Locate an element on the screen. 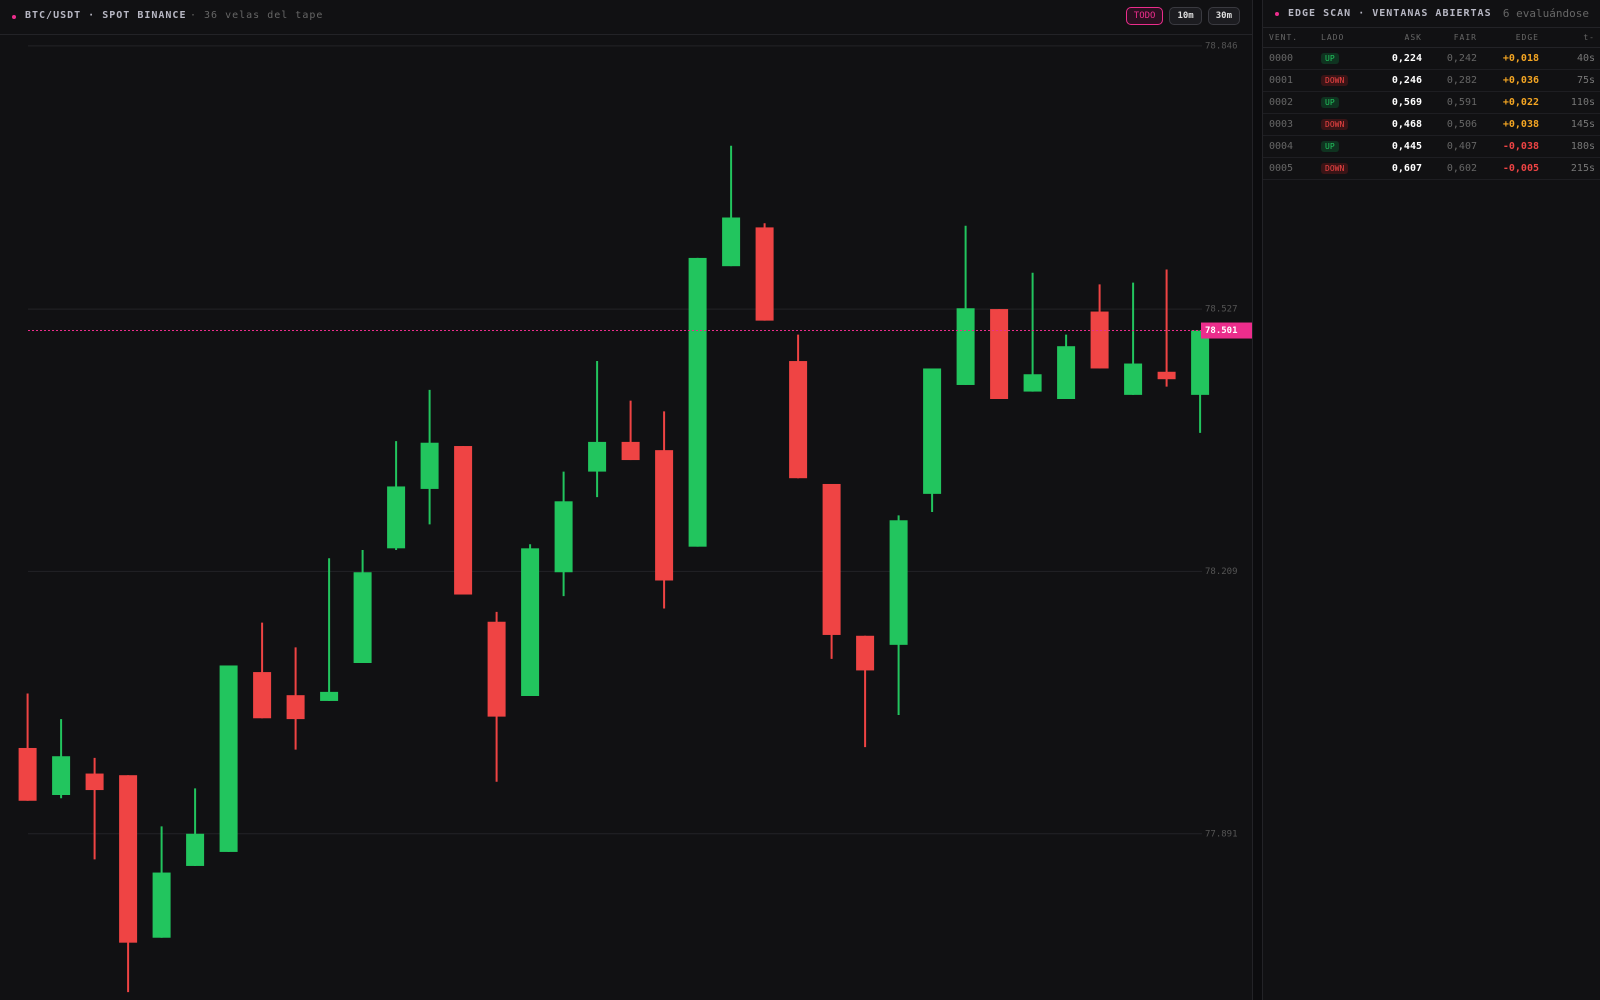  table-cell: 0,602 is located at coordinates (1455, 168).